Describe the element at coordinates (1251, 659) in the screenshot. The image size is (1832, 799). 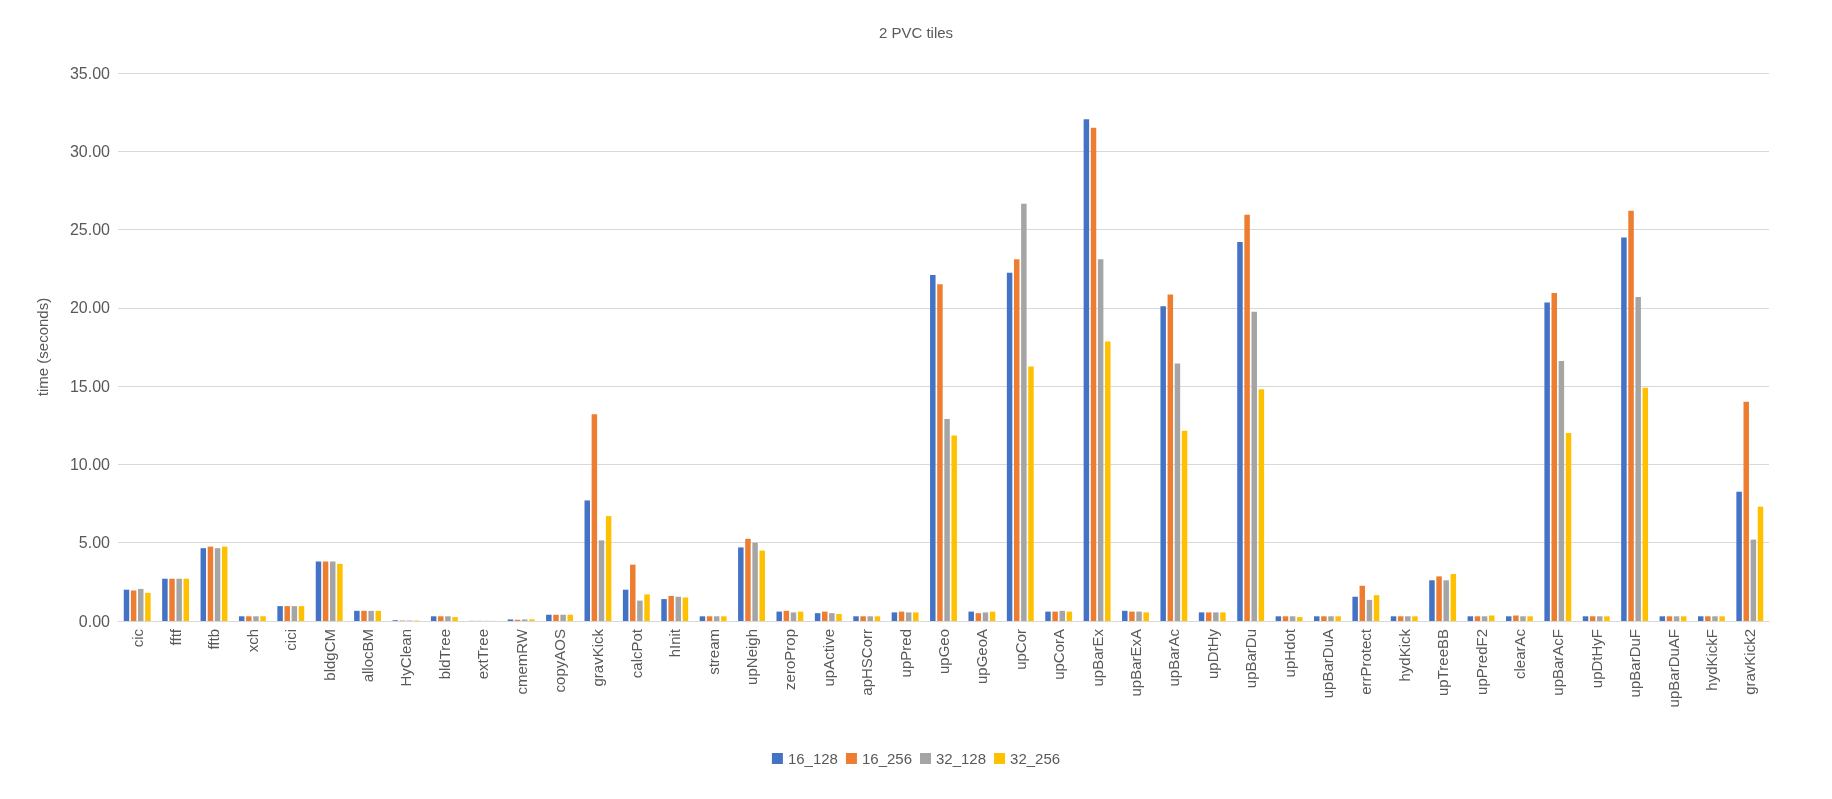
I see `x-tick-label: upBarDu` at that location.